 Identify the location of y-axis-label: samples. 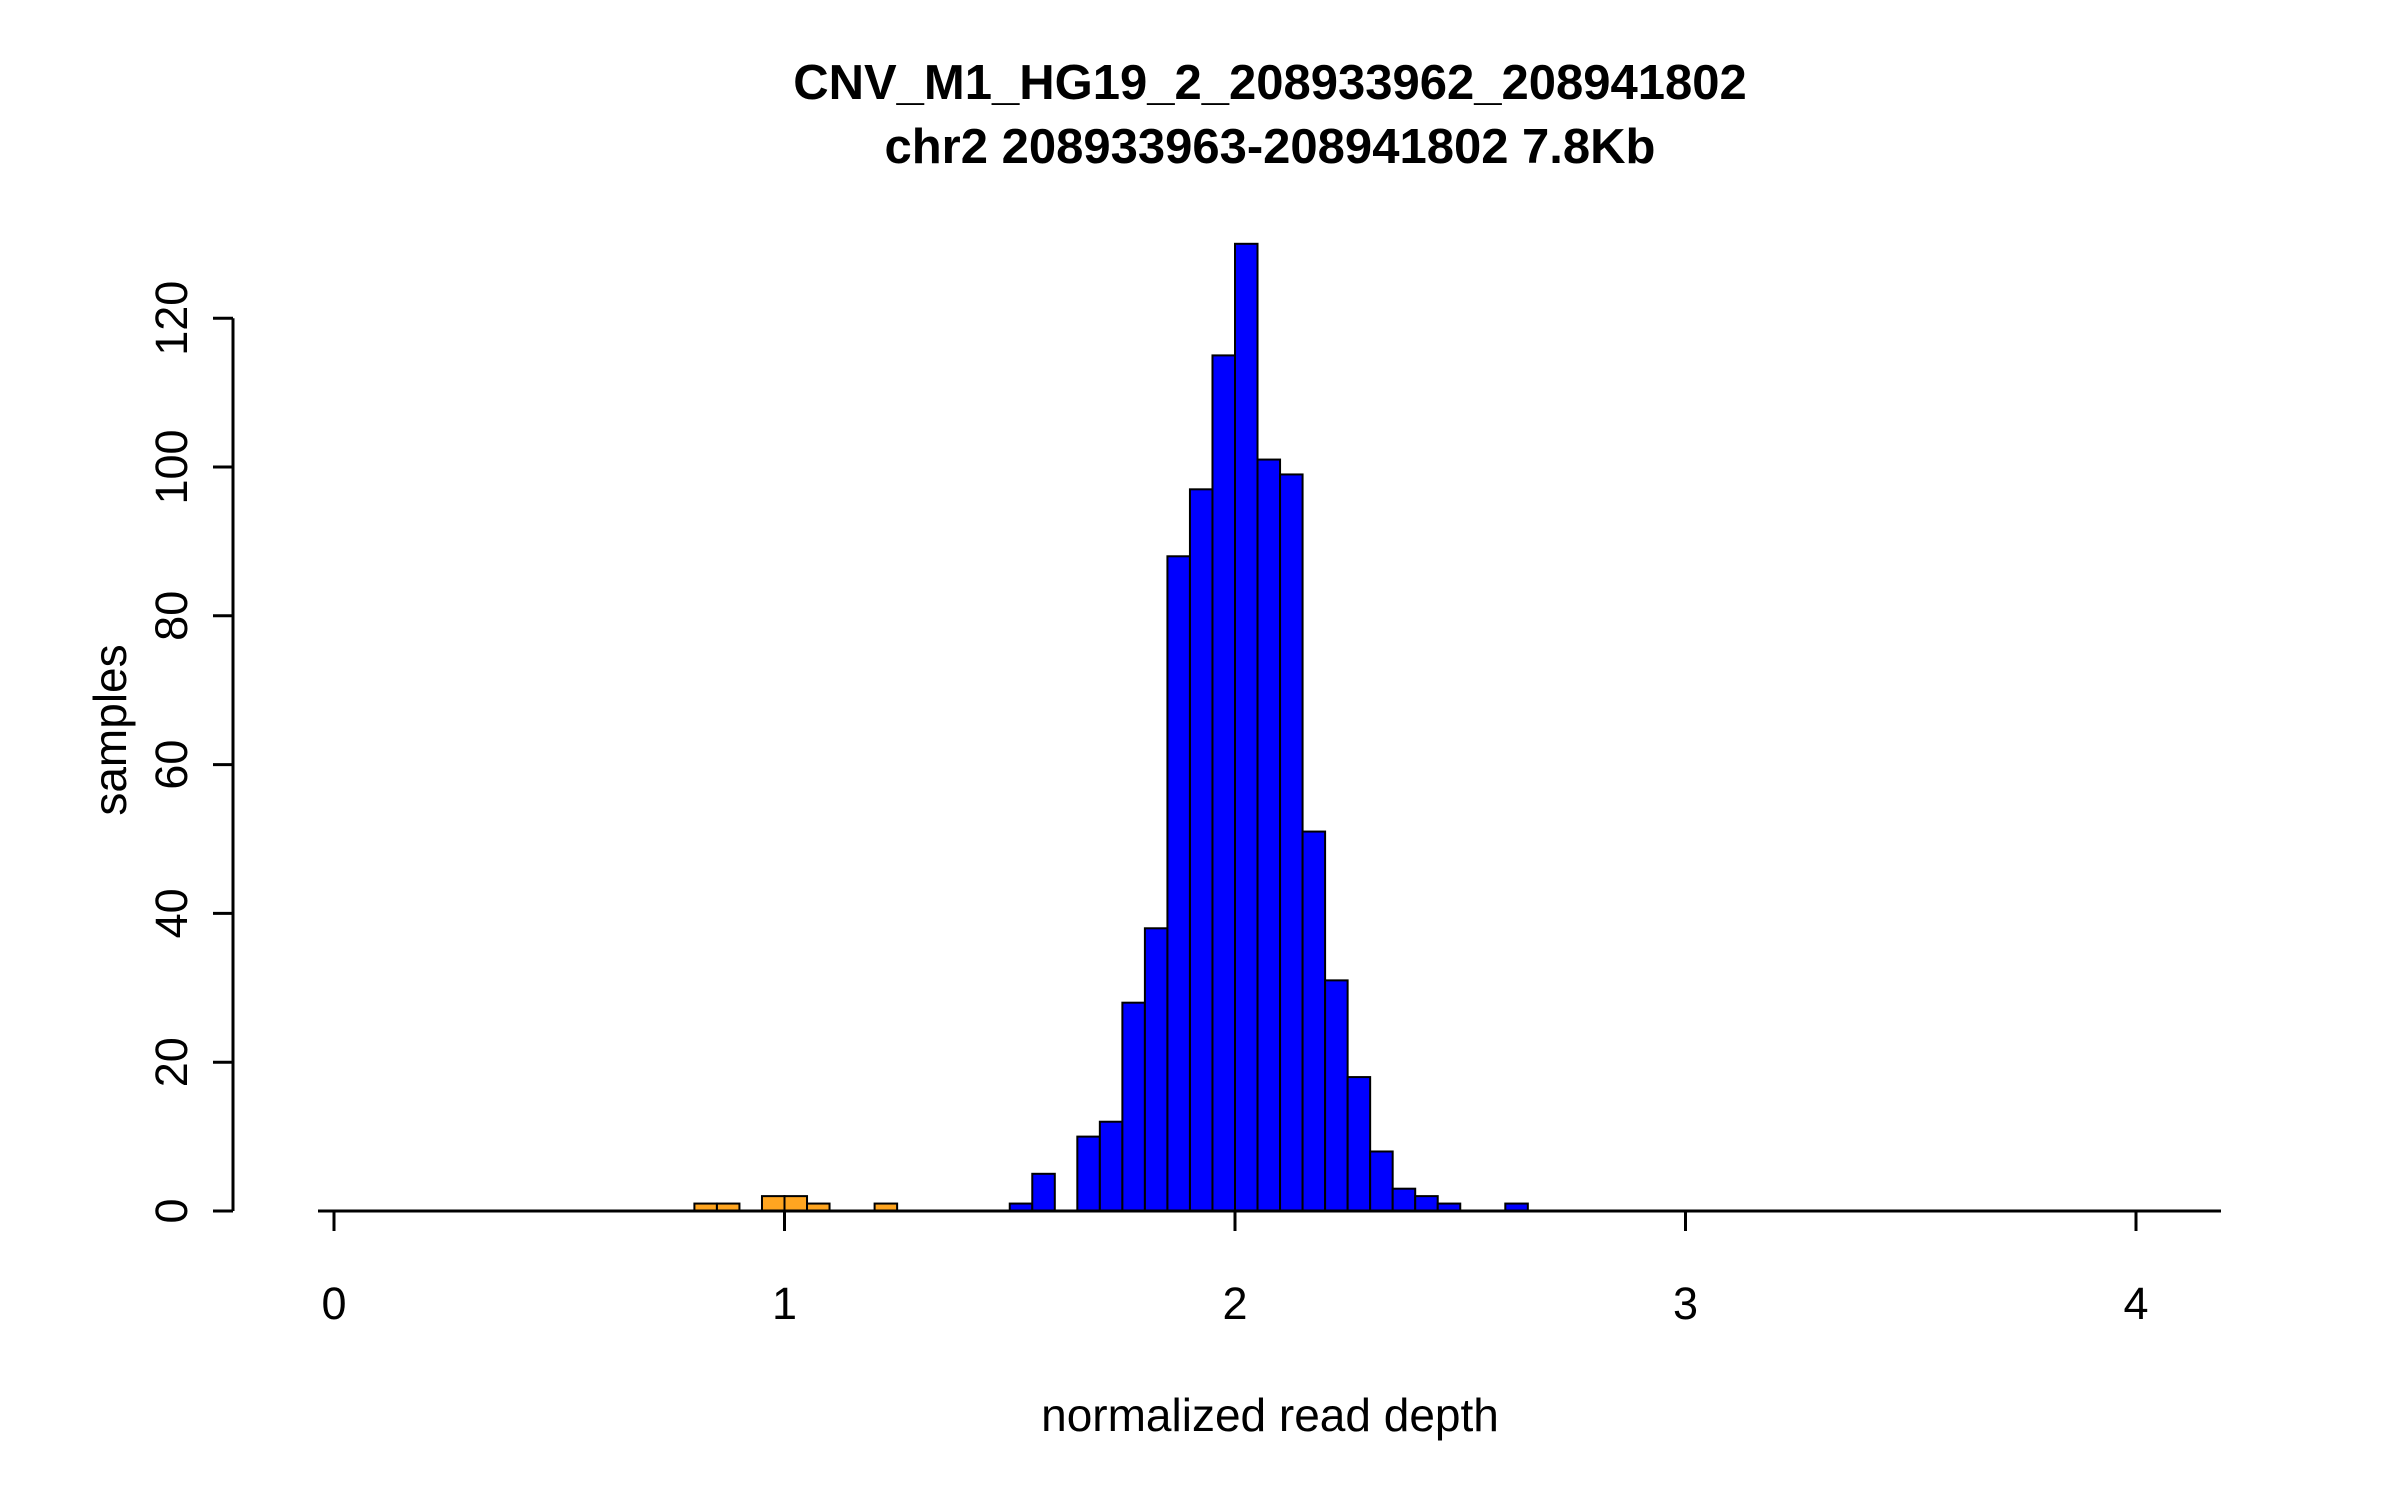
(110, 730).